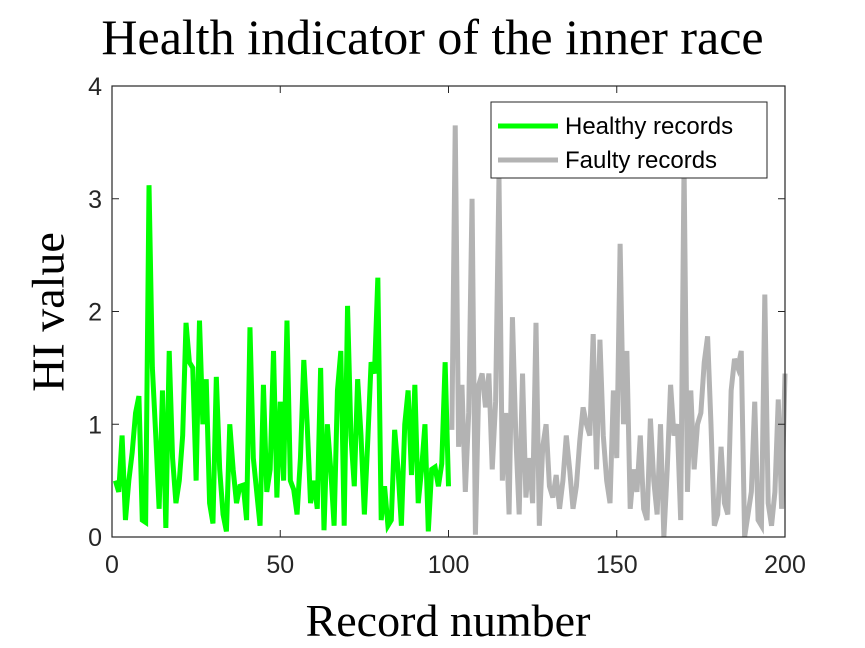  I want to click on legend: Healthy records Faulty records, so click(629, 140).